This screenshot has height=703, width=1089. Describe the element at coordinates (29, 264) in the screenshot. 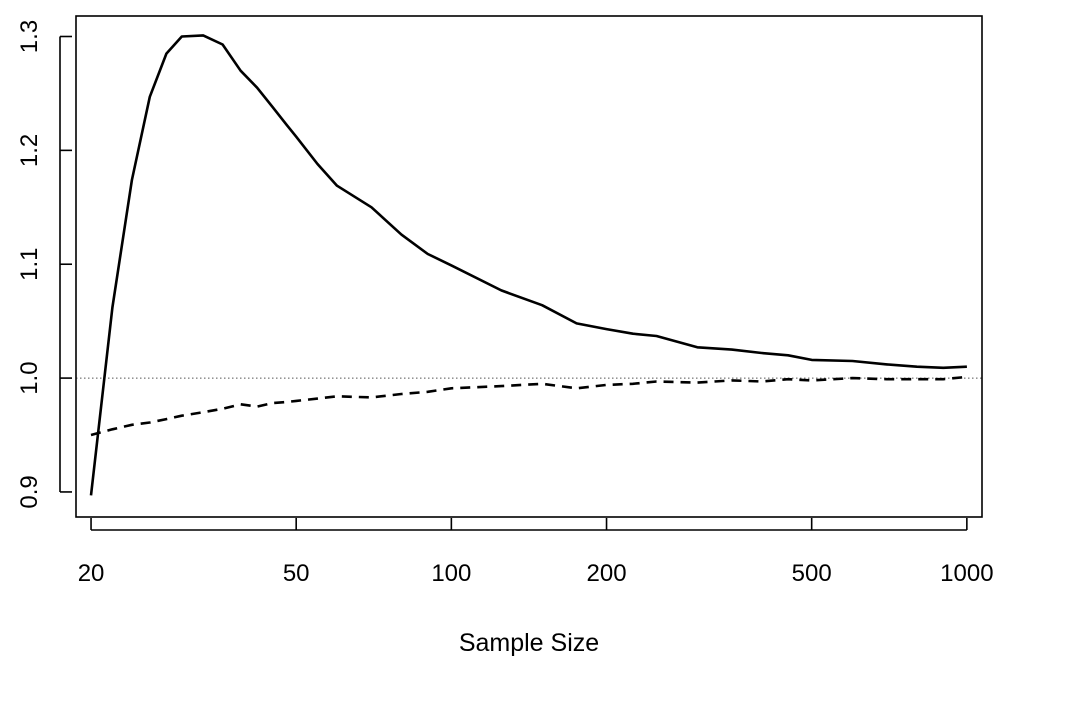

I see `y-tick-label: 1.1` at that location.